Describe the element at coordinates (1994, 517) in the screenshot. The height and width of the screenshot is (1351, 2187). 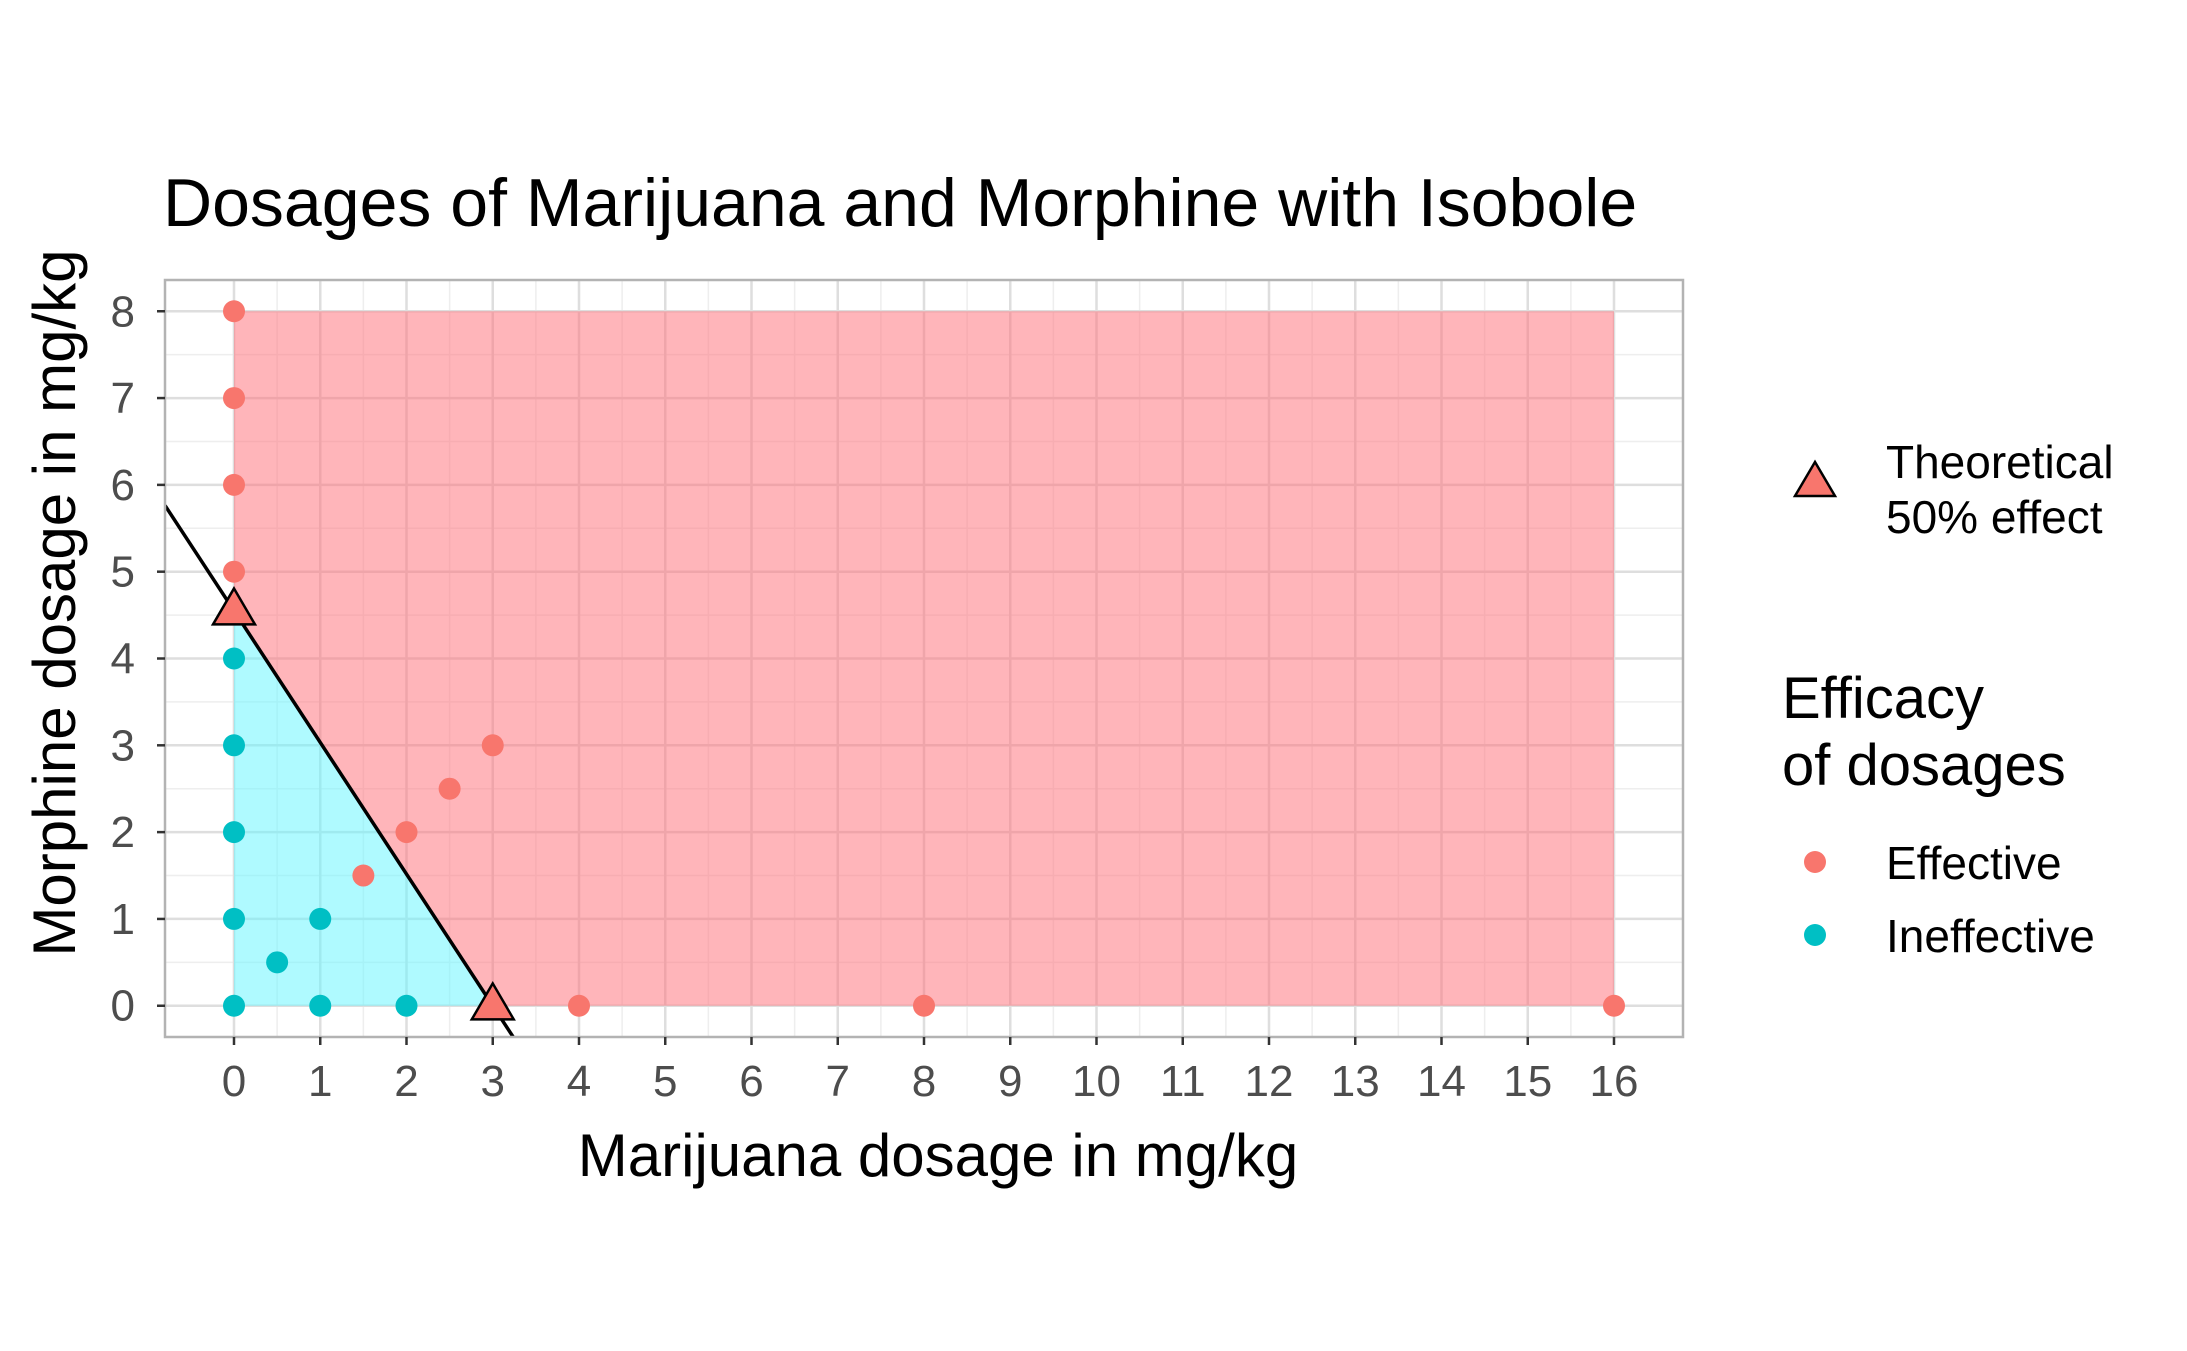
I see `legend-theoretical-label-line2: 50% effect` at that location.